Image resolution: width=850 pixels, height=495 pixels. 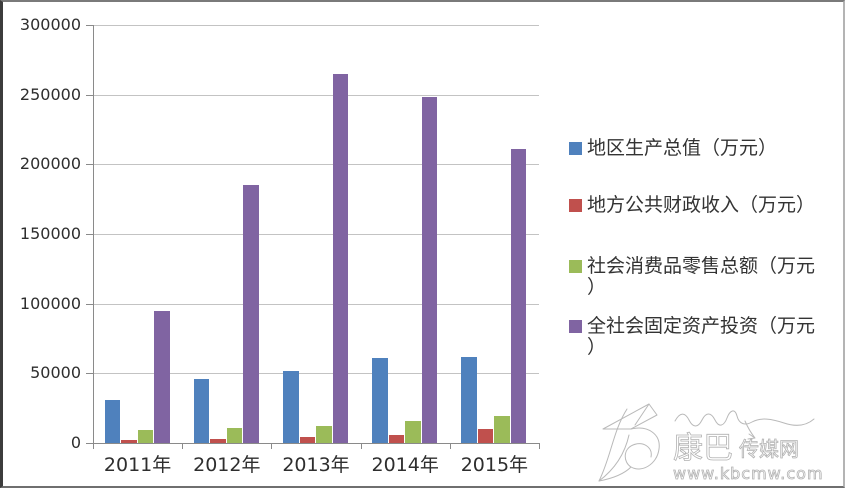 I want to click on bar-gdp-2015年, so click(x=469, y=399).